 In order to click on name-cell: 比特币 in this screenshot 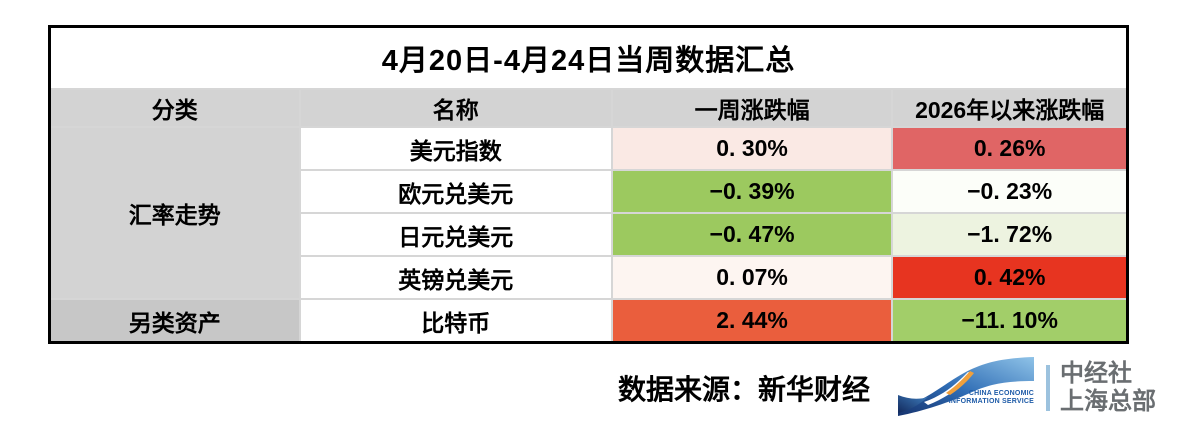, I will do `click(455, 320)`.